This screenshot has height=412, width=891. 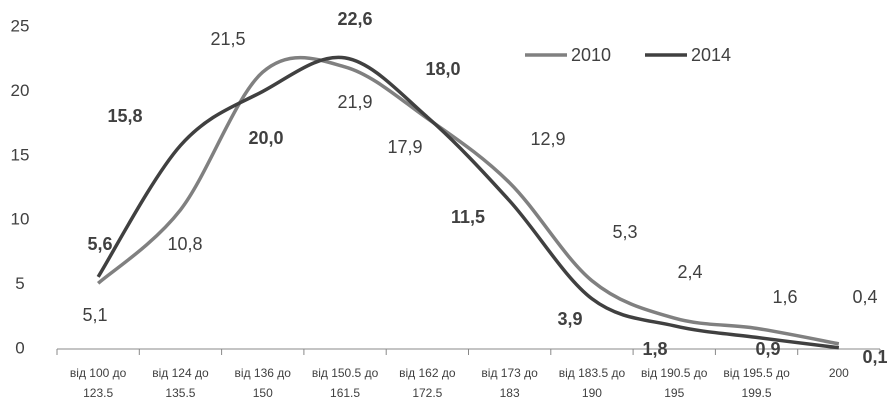 I want to click on y-tick-label: 25, so click(x=20, y=25).